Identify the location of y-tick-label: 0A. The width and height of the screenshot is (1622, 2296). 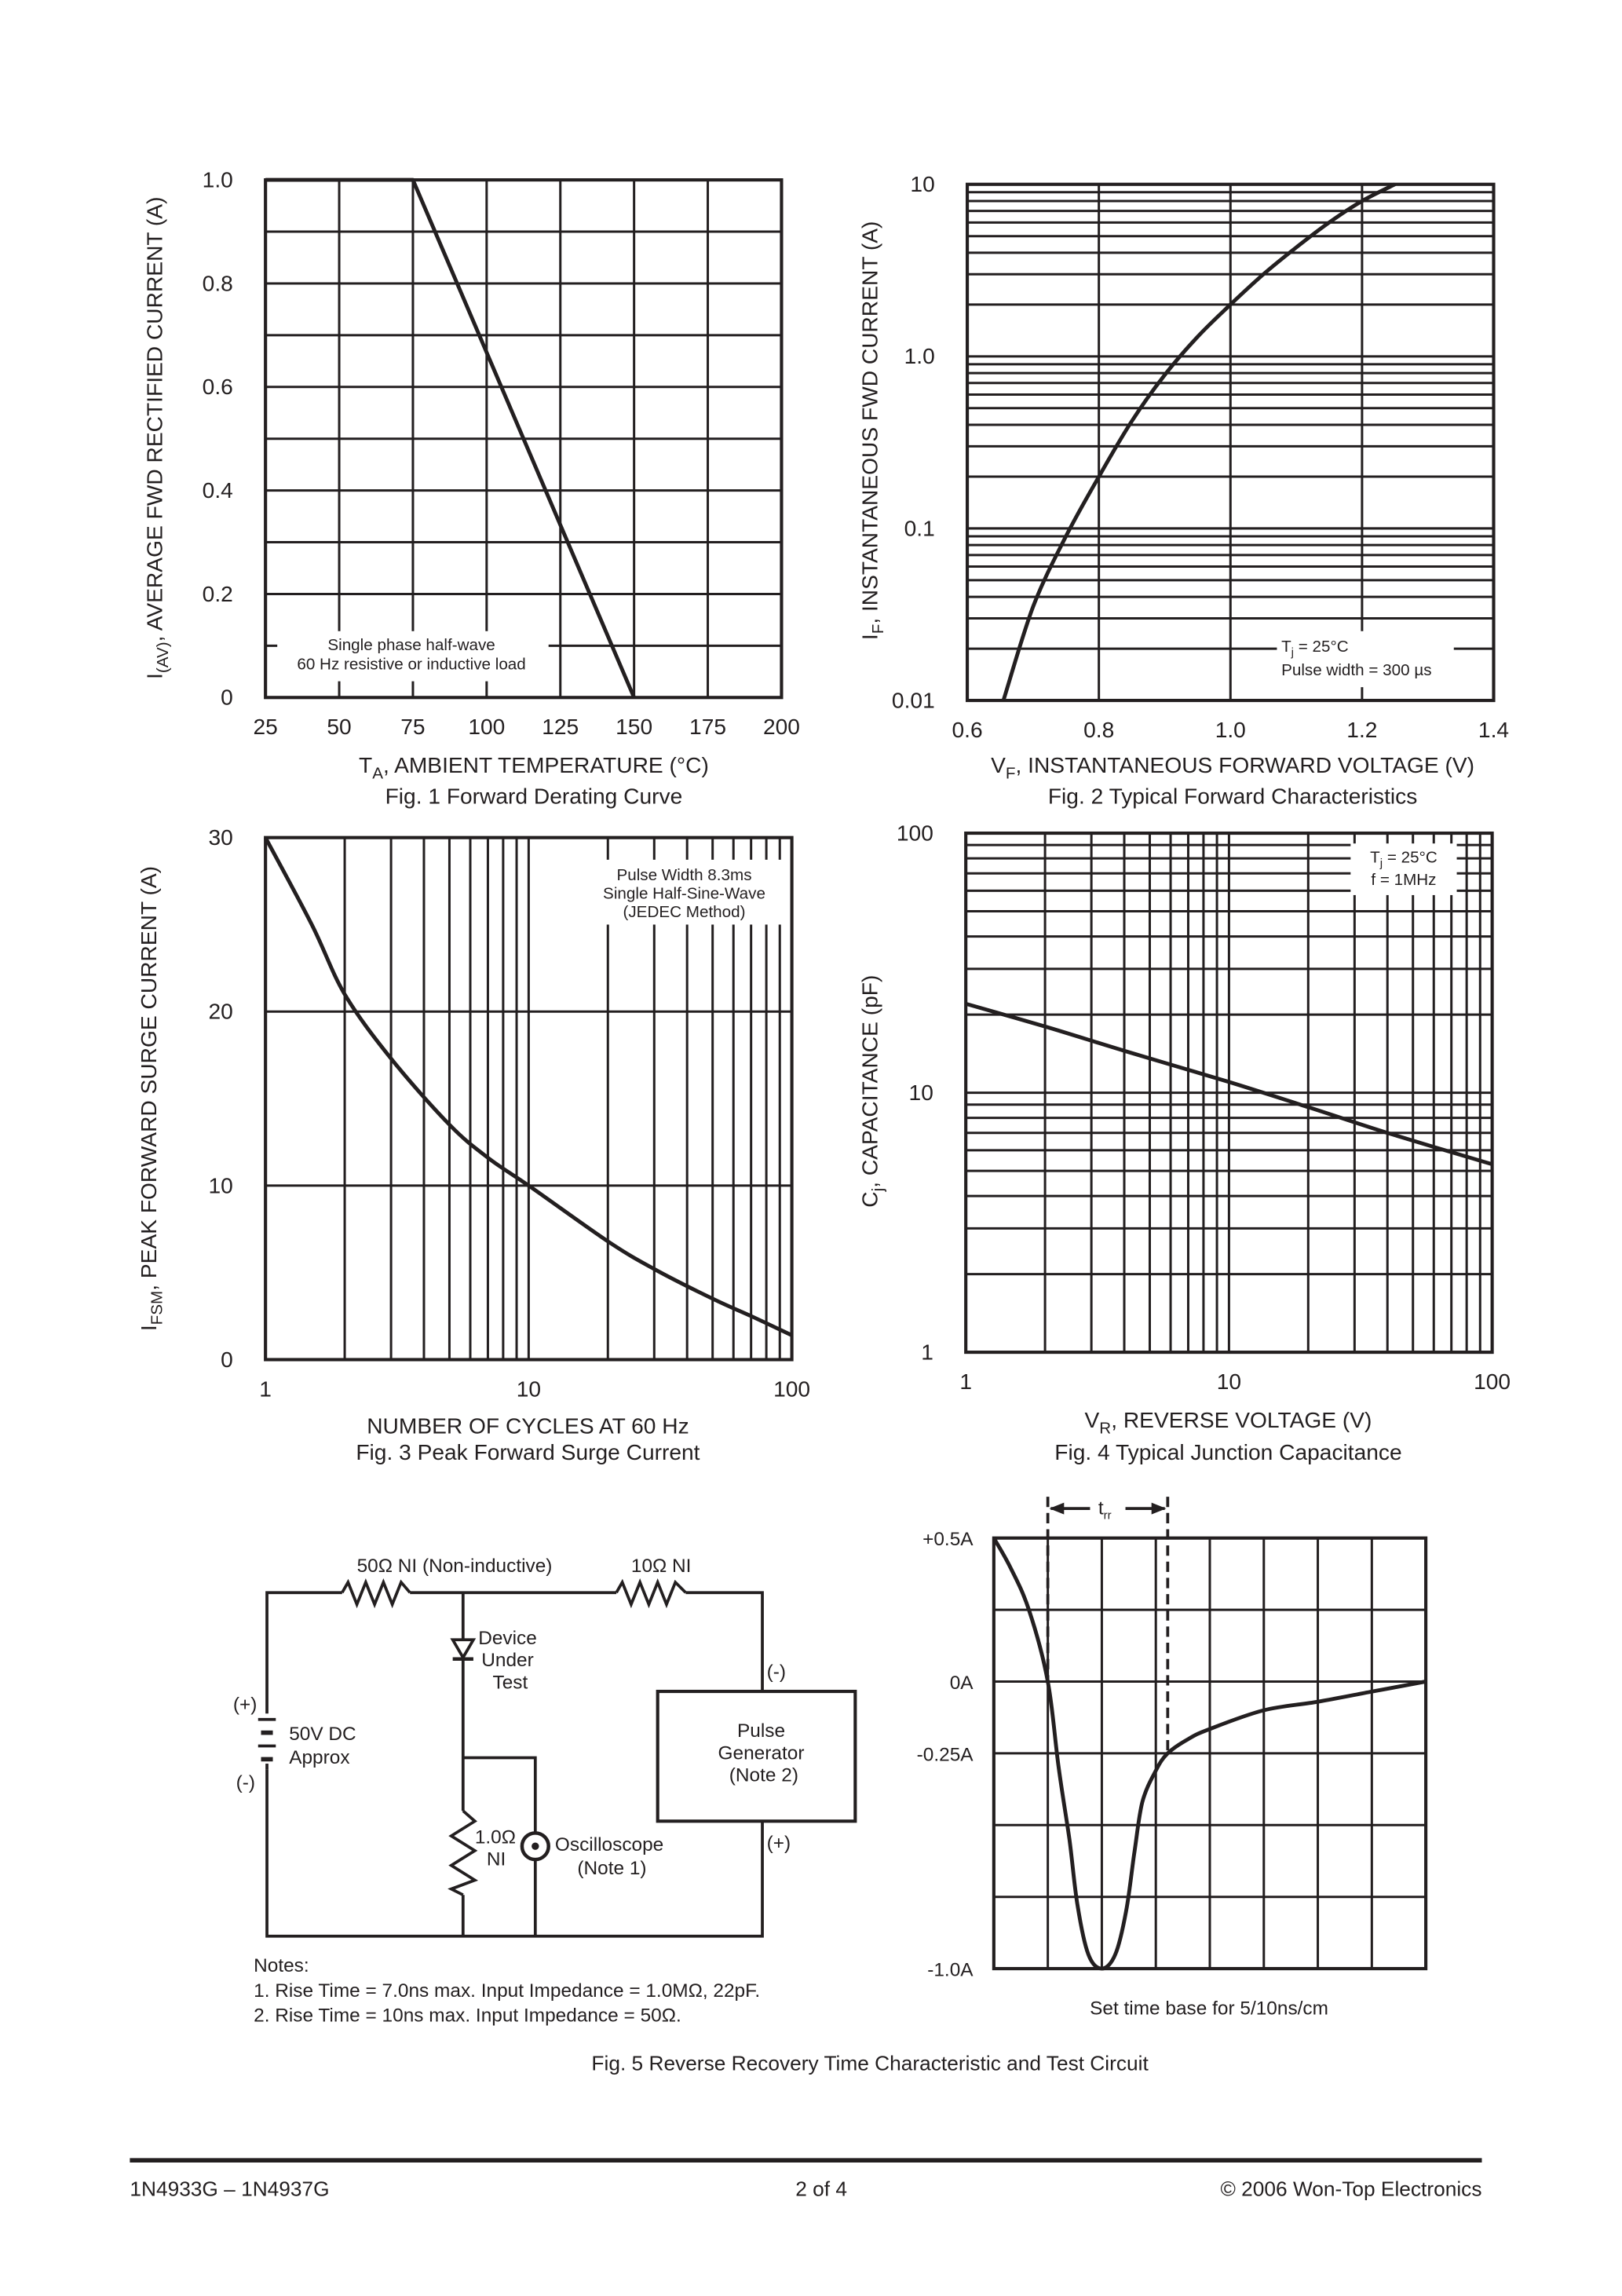
(962, 1684).